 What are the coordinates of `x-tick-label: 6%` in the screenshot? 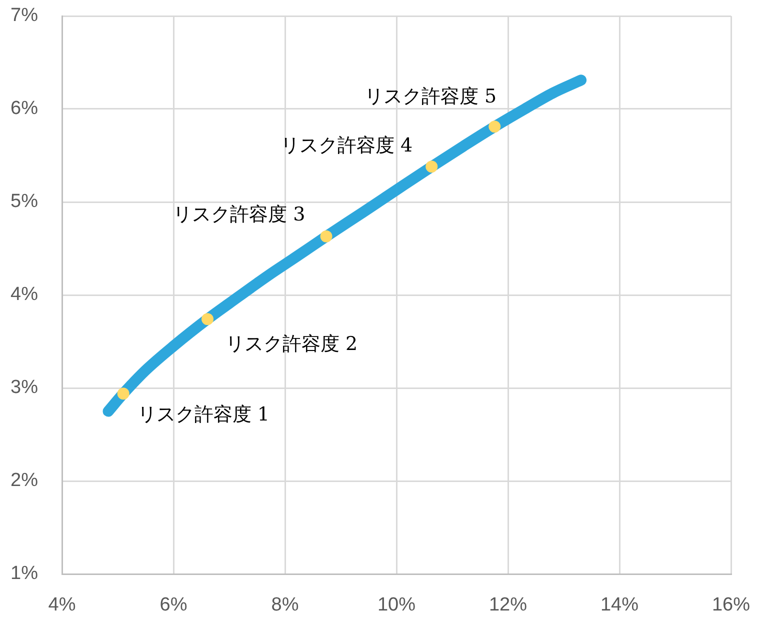 It's located at (174, 605).